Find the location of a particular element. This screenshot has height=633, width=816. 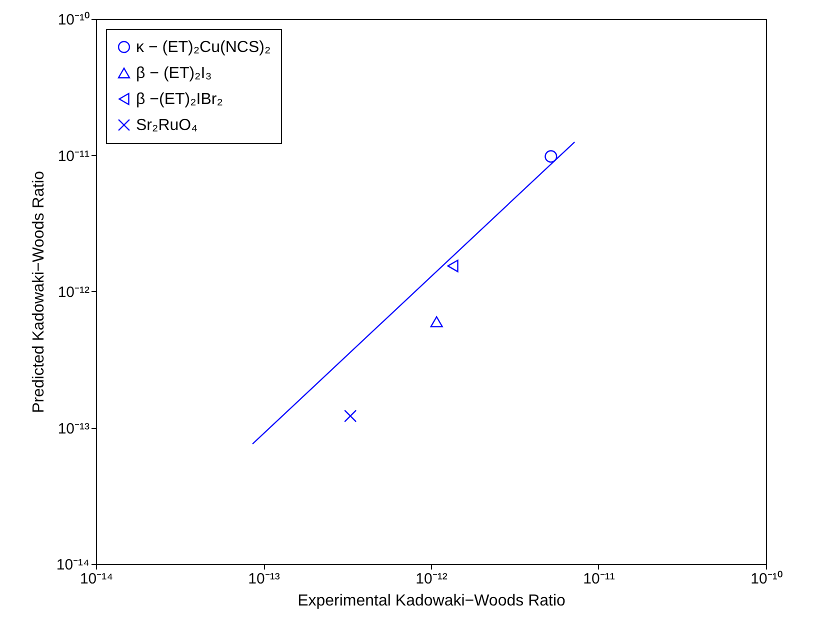

legend-label: κ − (ET)₂Cu(NCS)₂ is located at coordinates (203, 47).